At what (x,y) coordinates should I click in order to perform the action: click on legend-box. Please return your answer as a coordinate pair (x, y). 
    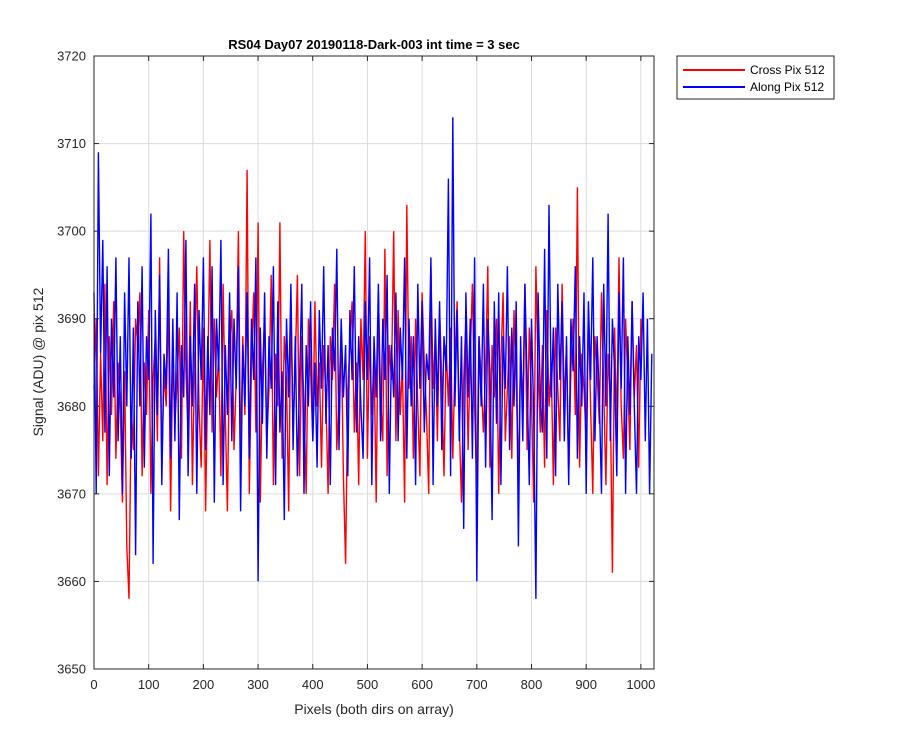
    Looking at the image, I should click on (755, 77).